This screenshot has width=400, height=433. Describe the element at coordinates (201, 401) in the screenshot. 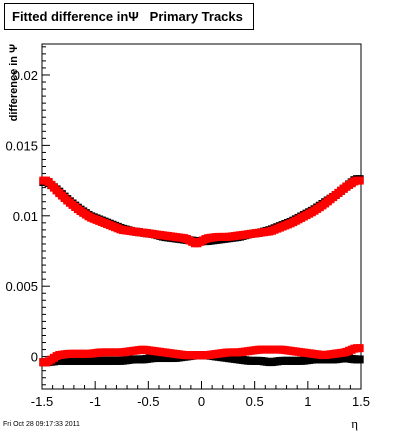

I see `x-tick-label: 0` at that location.